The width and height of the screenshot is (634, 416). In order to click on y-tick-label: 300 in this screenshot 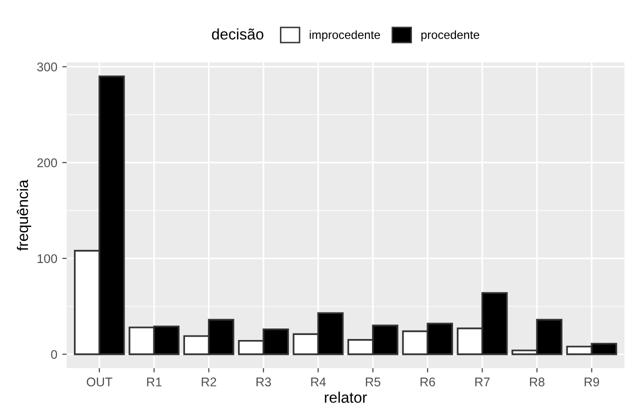, I will do `click(47, 67)`.